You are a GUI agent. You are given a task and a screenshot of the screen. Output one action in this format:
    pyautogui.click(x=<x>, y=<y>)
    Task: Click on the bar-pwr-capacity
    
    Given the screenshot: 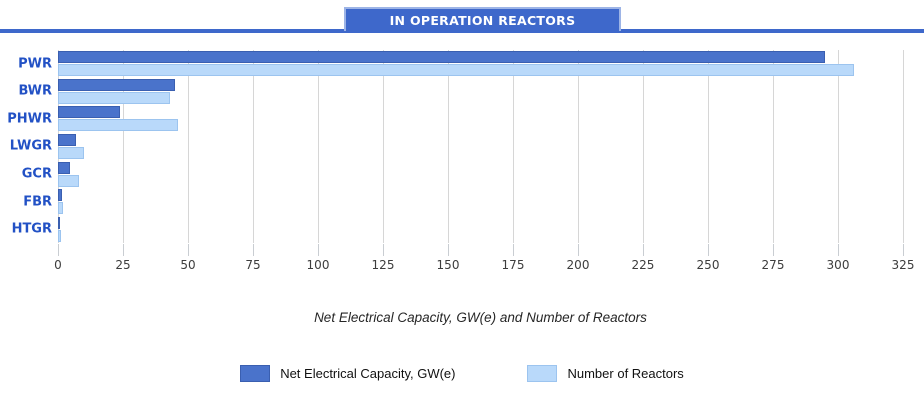 What is the action you would take?
    pyautogui.click(x=441, y=57)
    